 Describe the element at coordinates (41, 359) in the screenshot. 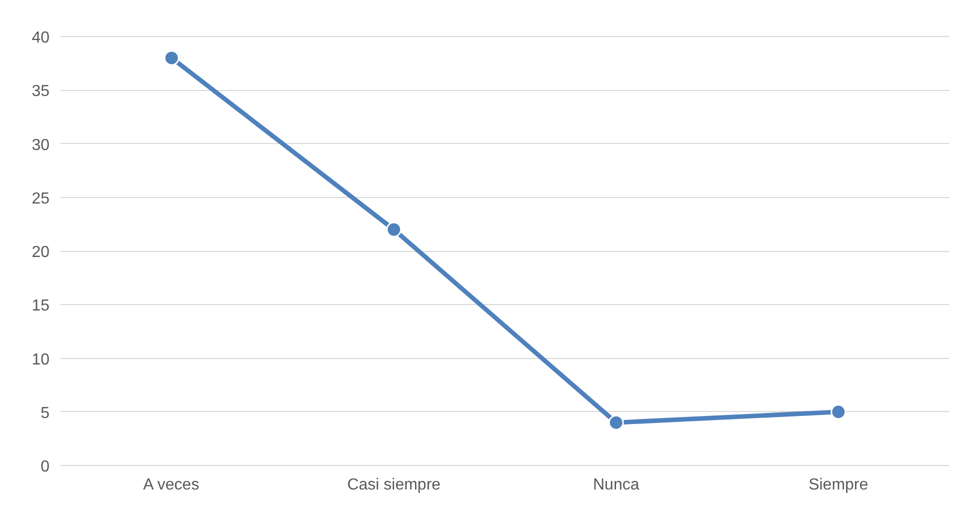

I see `y-tick-label: 10` at that location.